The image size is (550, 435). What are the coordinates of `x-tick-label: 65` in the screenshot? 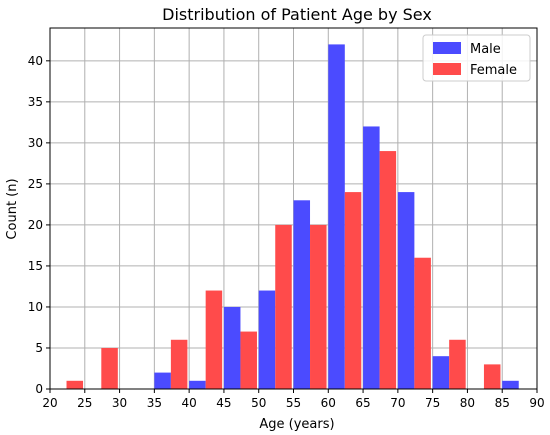 It's located at (362, 403).